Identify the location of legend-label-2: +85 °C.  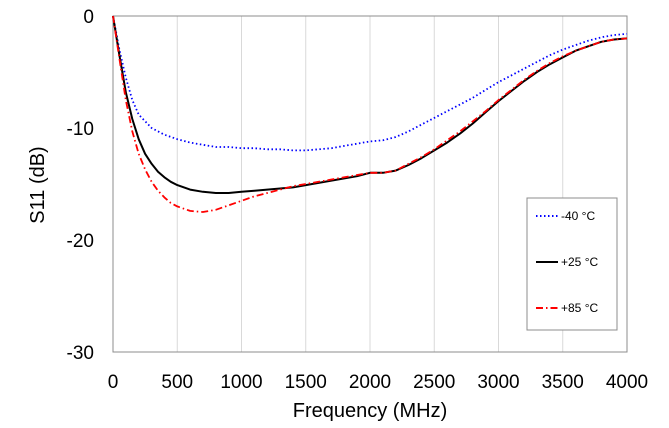
(579, 308).